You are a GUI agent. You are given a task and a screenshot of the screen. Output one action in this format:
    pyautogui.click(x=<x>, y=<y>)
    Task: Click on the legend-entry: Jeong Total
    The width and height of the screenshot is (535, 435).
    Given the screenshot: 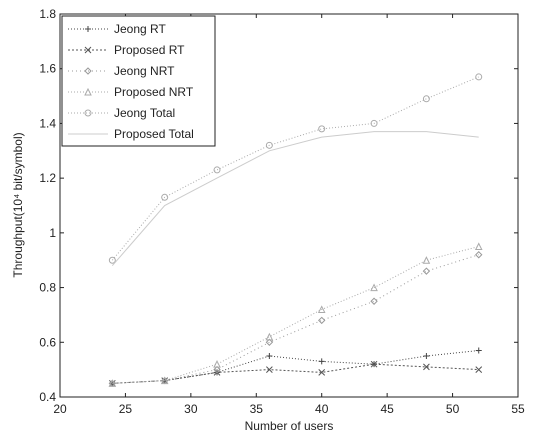 What is the action you would take?
    pyautogui.click(x=121, y=113)
    